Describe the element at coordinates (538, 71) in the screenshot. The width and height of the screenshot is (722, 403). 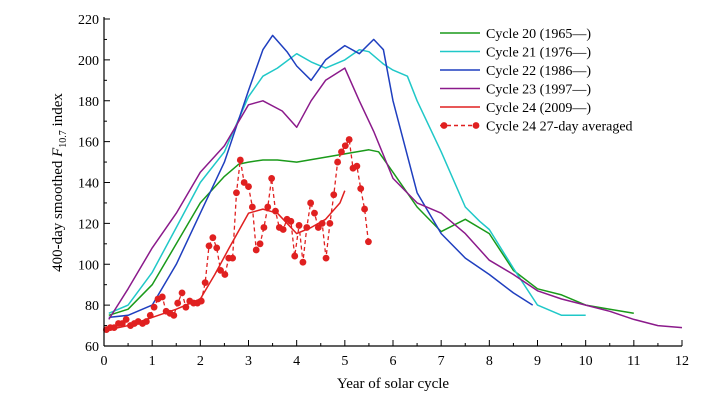
I see `legend-label-3: Cycle 22 (1986—)` at that location.